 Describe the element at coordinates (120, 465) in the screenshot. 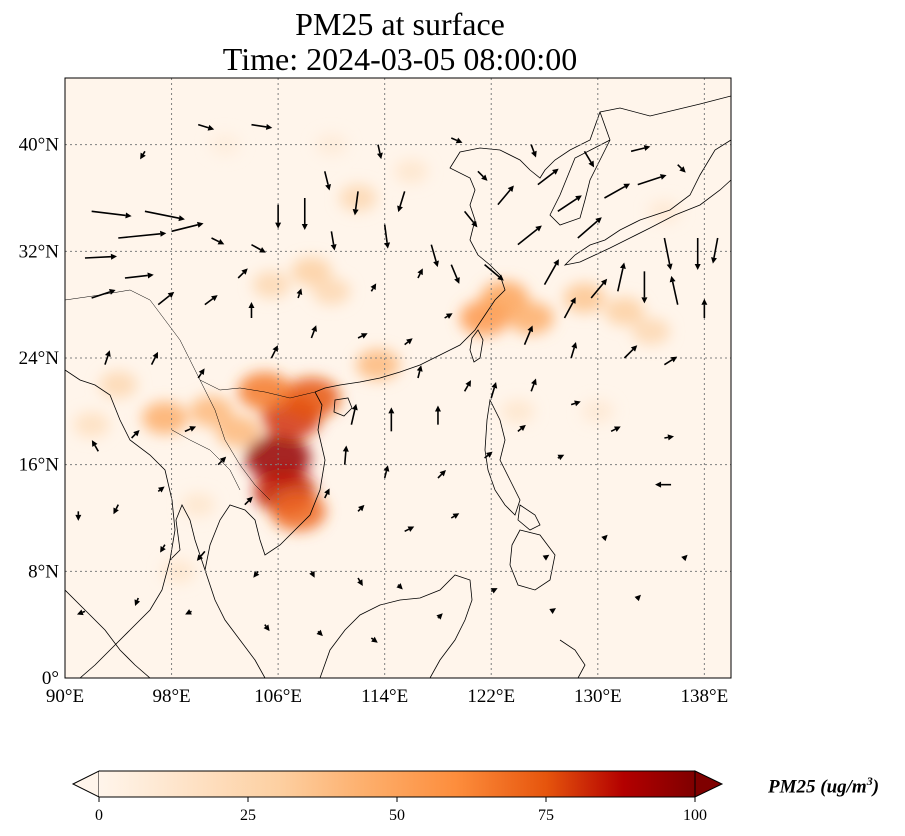

I see `coastline-burma-bengal` at that location.